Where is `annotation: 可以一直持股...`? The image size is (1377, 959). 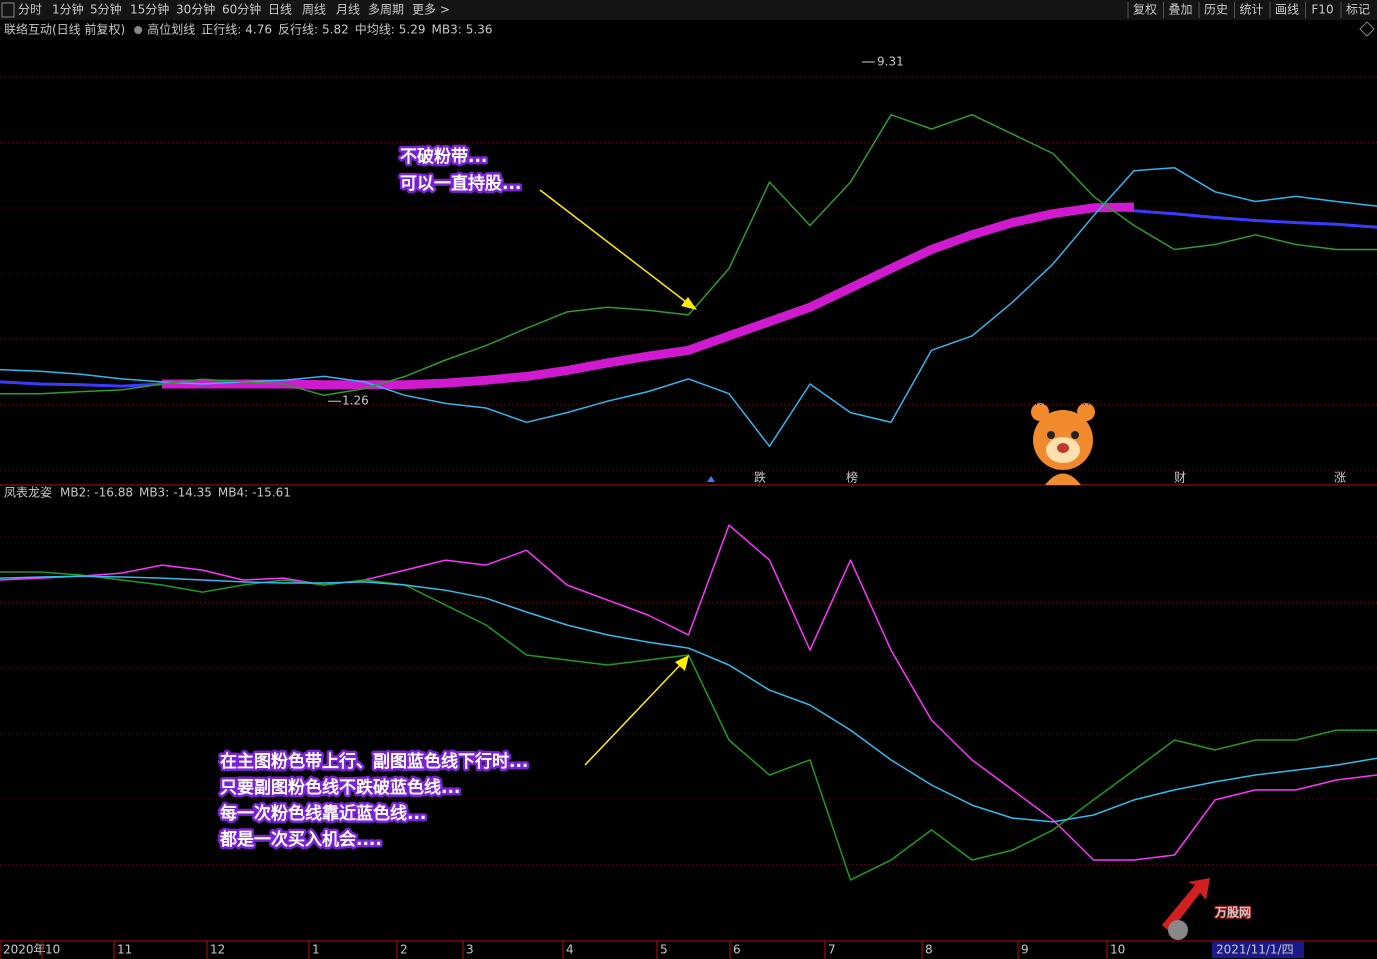
annotation: 可以一直持股... is located at coordinates (460, 183).